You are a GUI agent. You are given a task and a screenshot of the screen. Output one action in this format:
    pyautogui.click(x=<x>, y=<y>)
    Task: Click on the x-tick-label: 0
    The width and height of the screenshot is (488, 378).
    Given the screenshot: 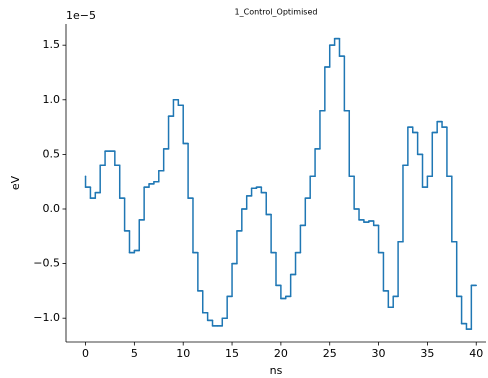 What is the action you would take?
    pyautogui.click(x=85, y=353)
    